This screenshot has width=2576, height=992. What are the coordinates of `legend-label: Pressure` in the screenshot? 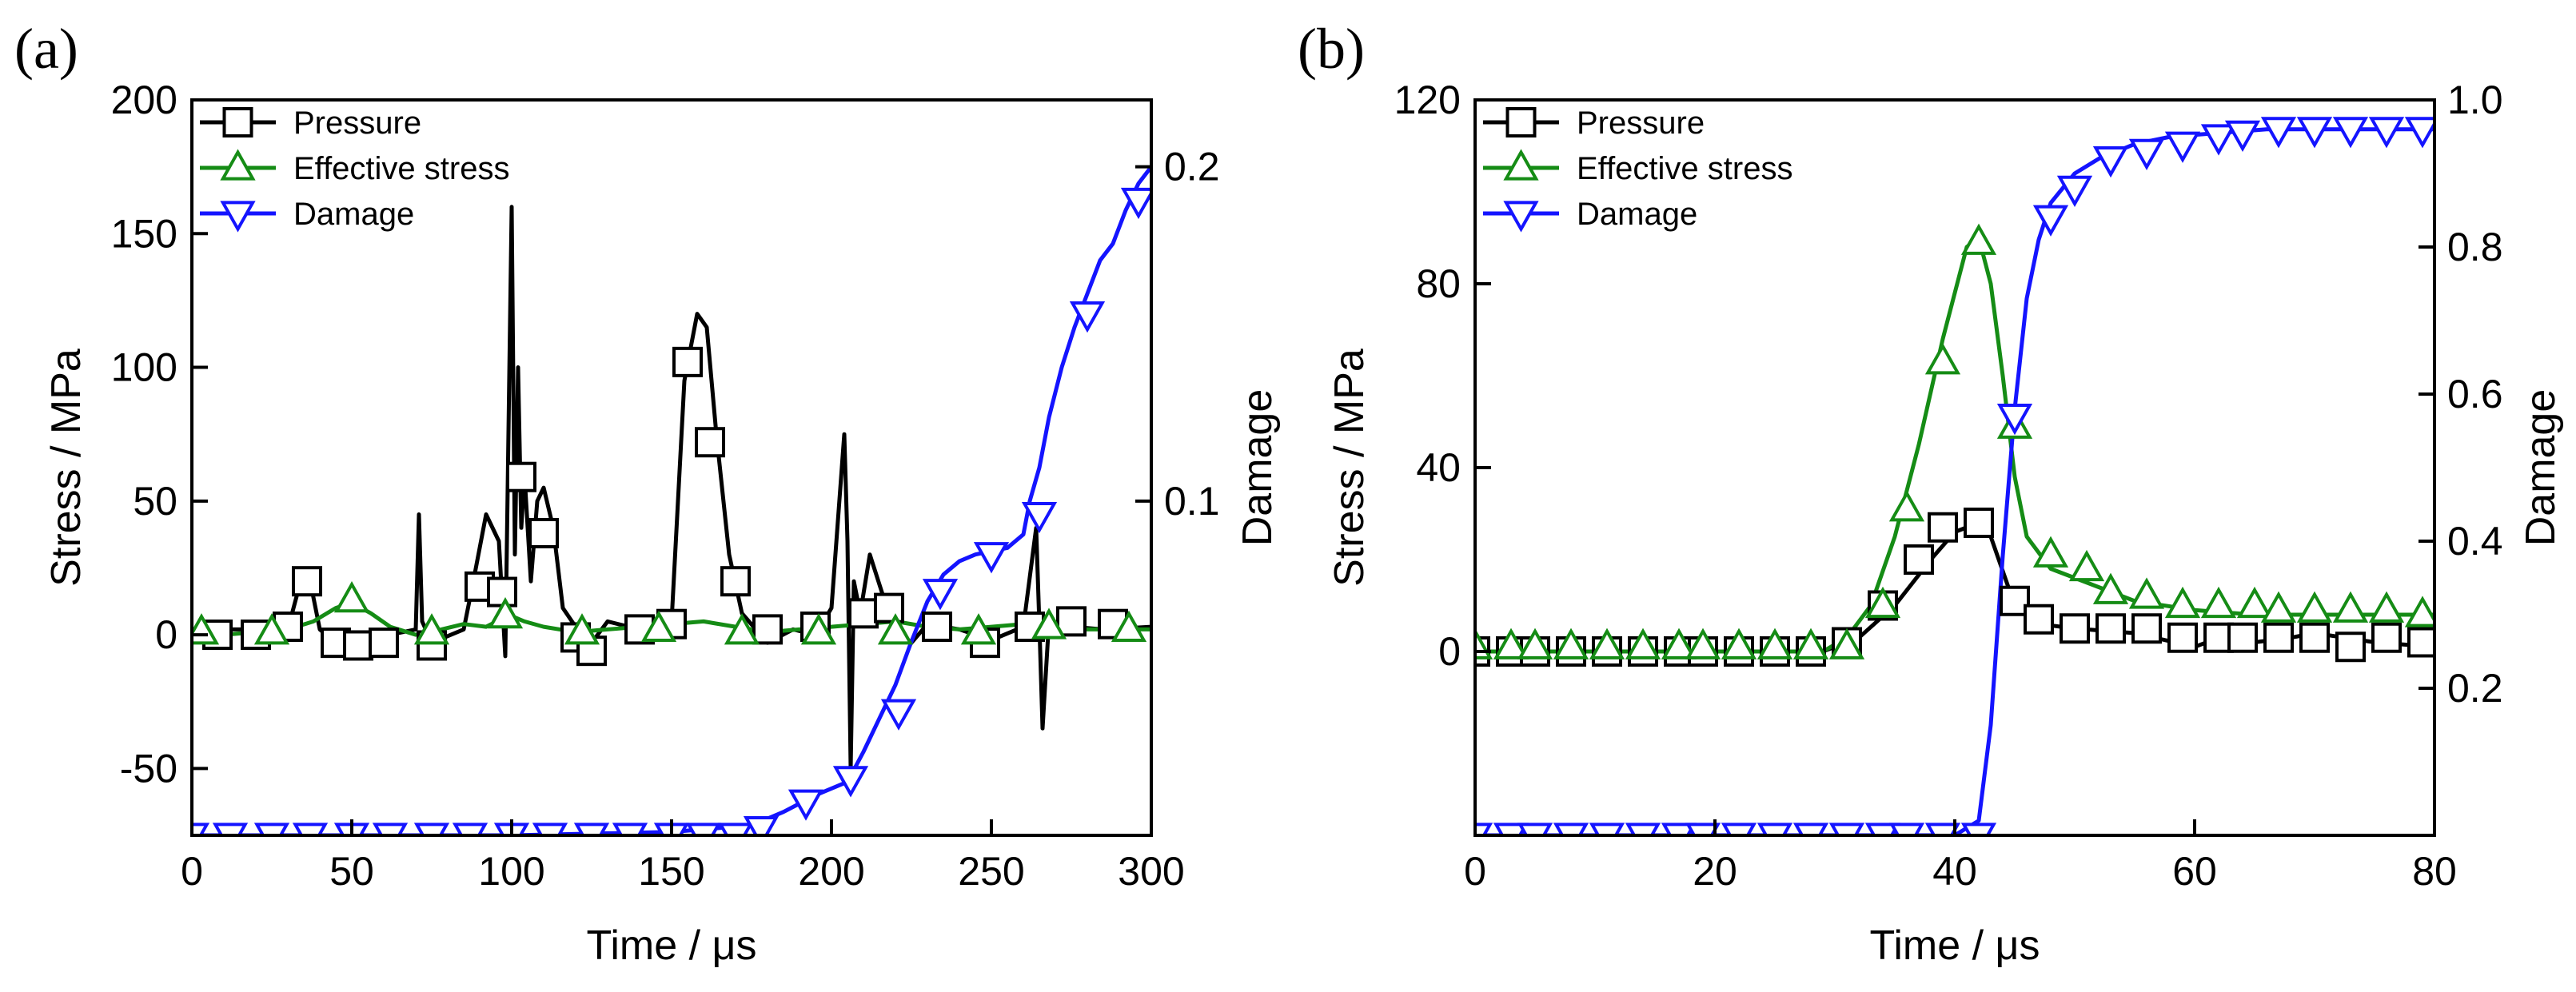 It's located at (1641, 123).